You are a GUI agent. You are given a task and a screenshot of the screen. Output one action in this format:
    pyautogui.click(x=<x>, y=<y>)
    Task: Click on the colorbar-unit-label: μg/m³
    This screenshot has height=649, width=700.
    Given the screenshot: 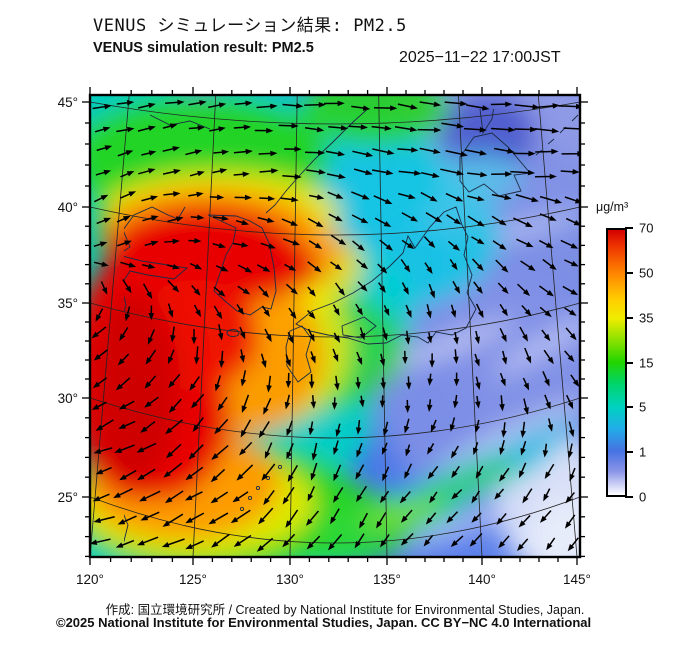 What is the action you would take?
    pyautogui.click(x=612, y=207)
    